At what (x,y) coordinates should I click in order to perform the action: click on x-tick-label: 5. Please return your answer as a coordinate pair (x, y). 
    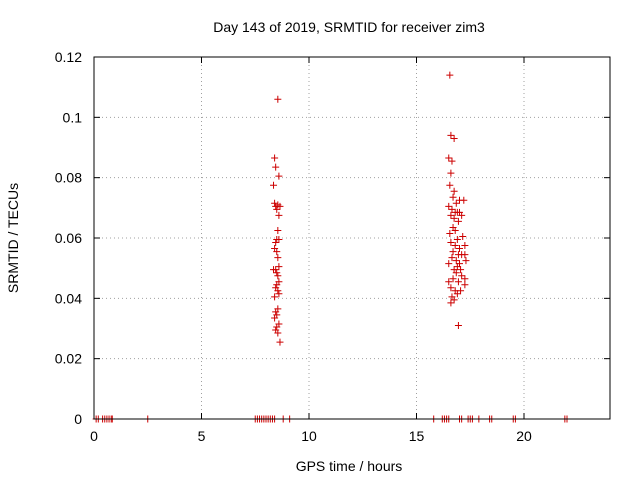
    Looking at the image, I should click on (202, 436).